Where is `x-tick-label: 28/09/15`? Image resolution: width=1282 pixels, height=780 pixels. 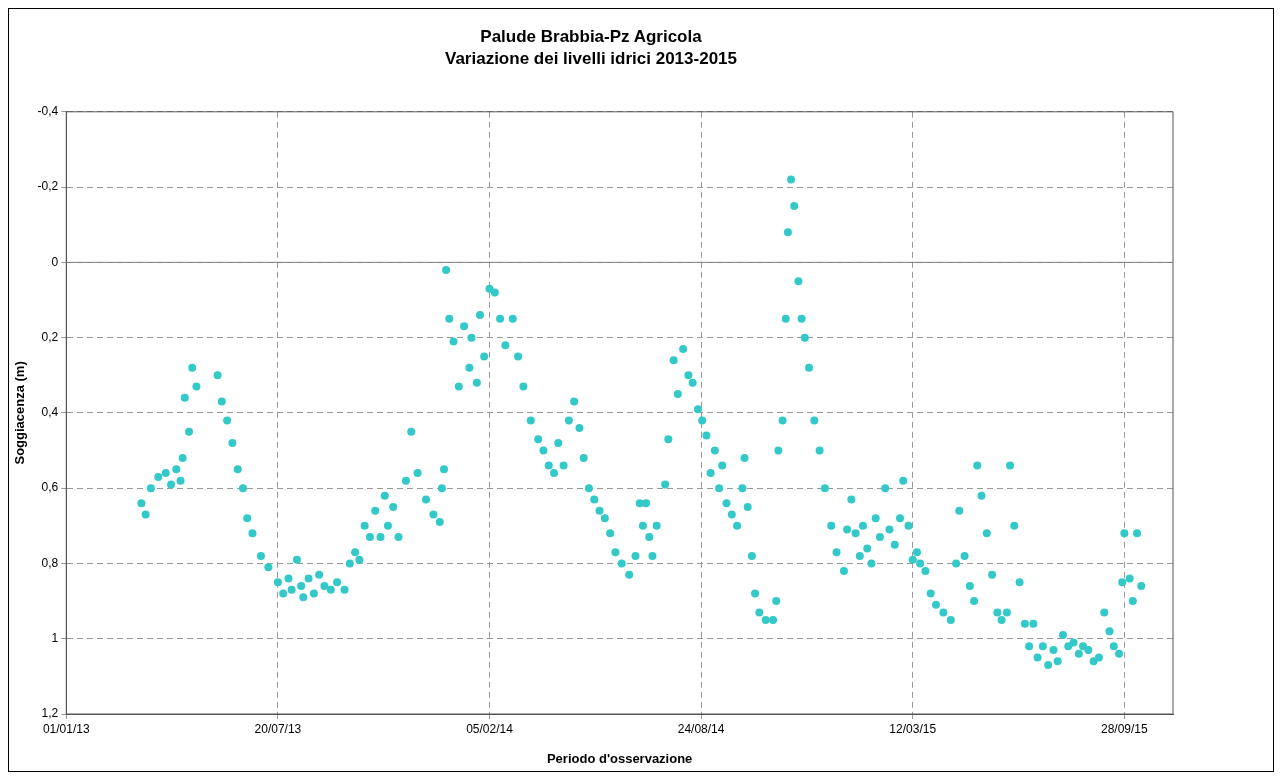
x-tick-label: 28/09/15 is located at coordinates (1124, 728).